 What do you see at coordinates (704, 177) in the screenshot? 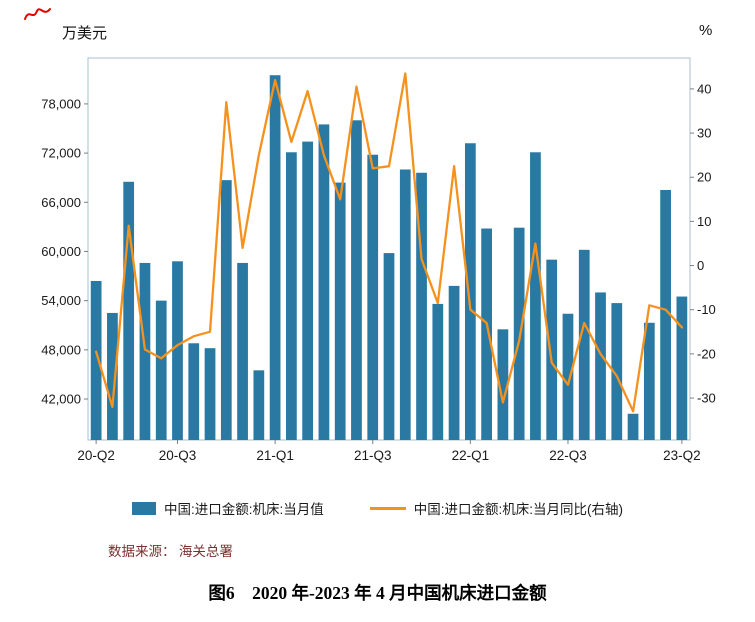
I see `y-axis-right-tick-label: 20` at bounding box center [704, 177].